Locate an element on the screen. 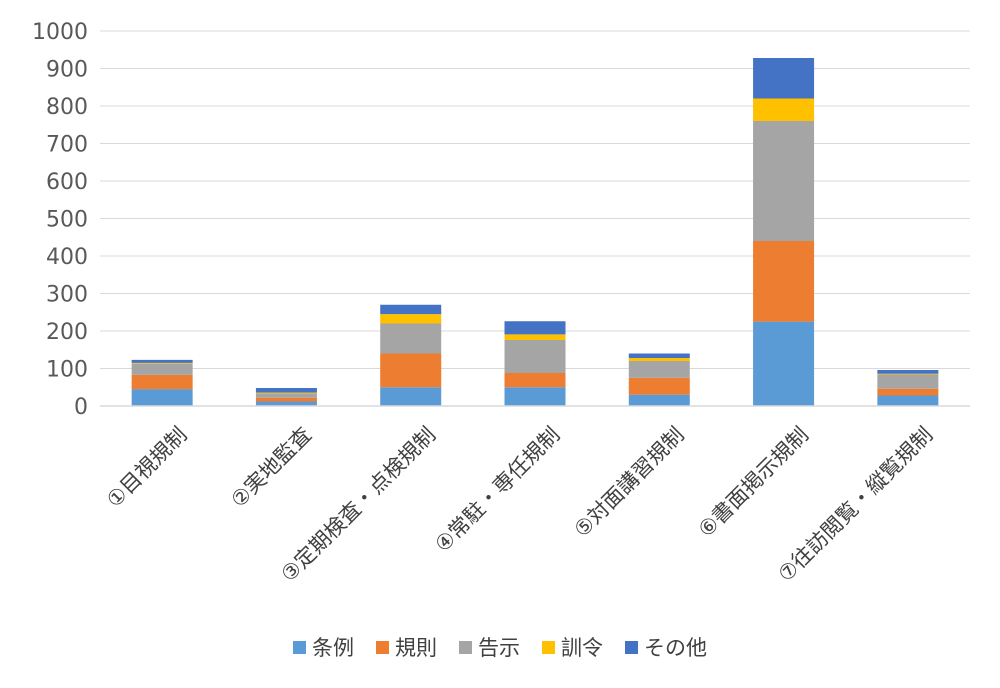 The image size is (1000, 688). y-axis-tick-labels: 0 100 200 300 400 500 600 700 800 900 1000 is located at coordinates (60, 220).